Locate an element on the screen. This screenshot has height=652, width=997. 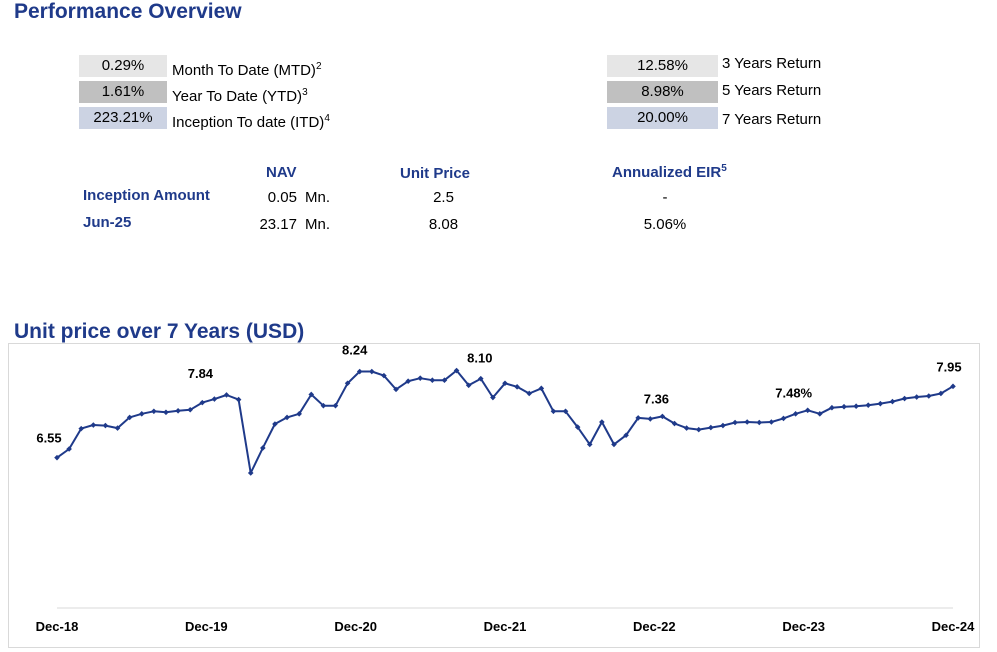
data-label: 6.55 is located at coordinates (48, 438).